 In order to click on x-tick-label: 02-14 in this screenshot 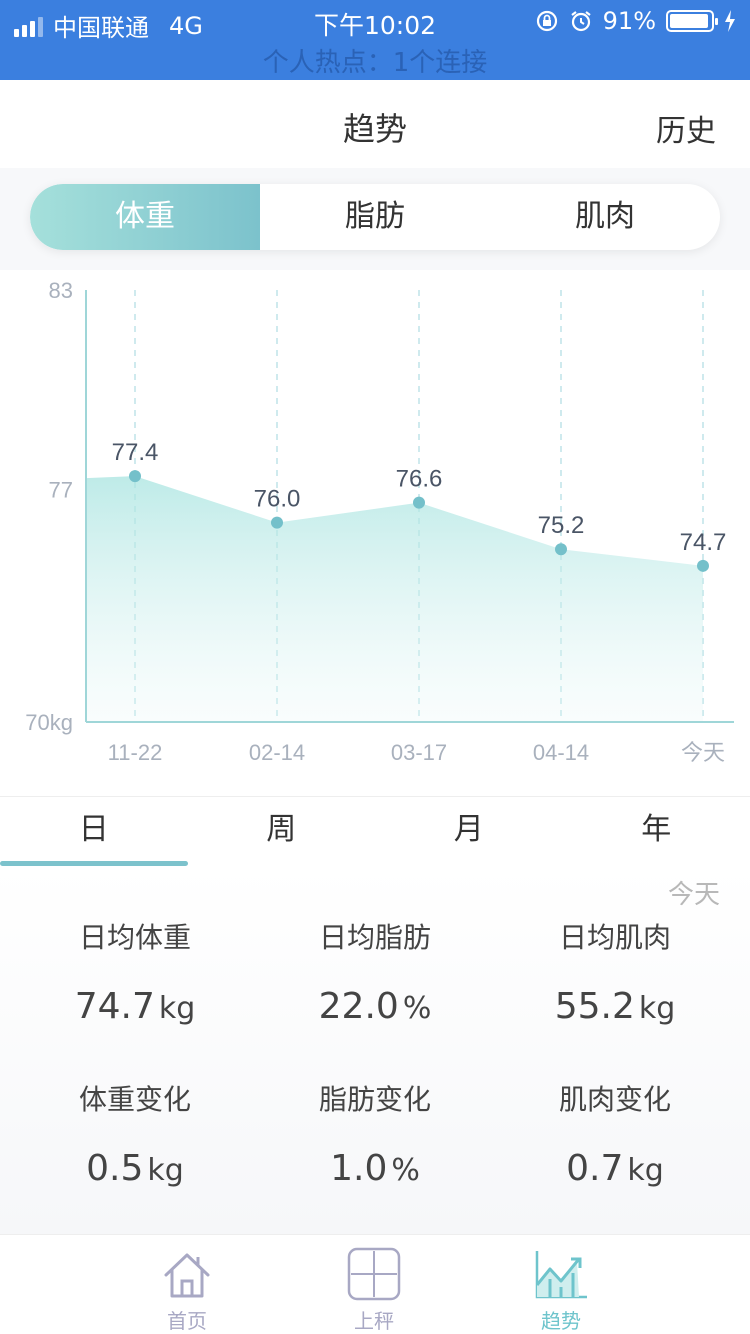, I will do `click(277, 752)`.